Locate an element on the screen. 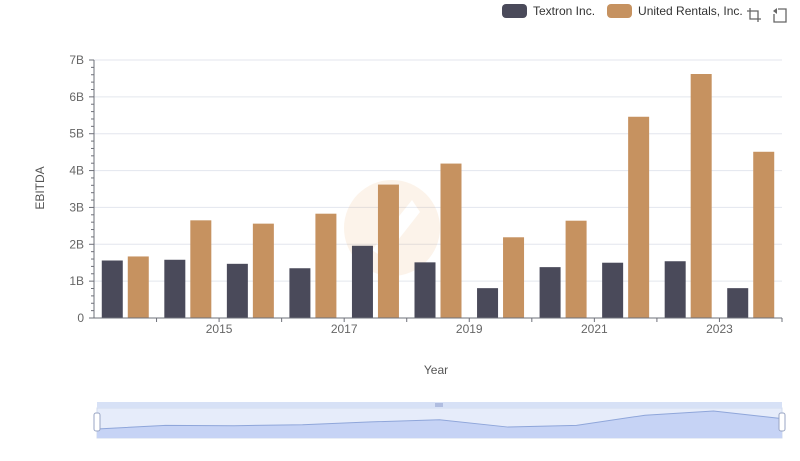 The height and width of the screenshot is (461, 800). y-tick-label: 4B is located at coordinates (76, 171).